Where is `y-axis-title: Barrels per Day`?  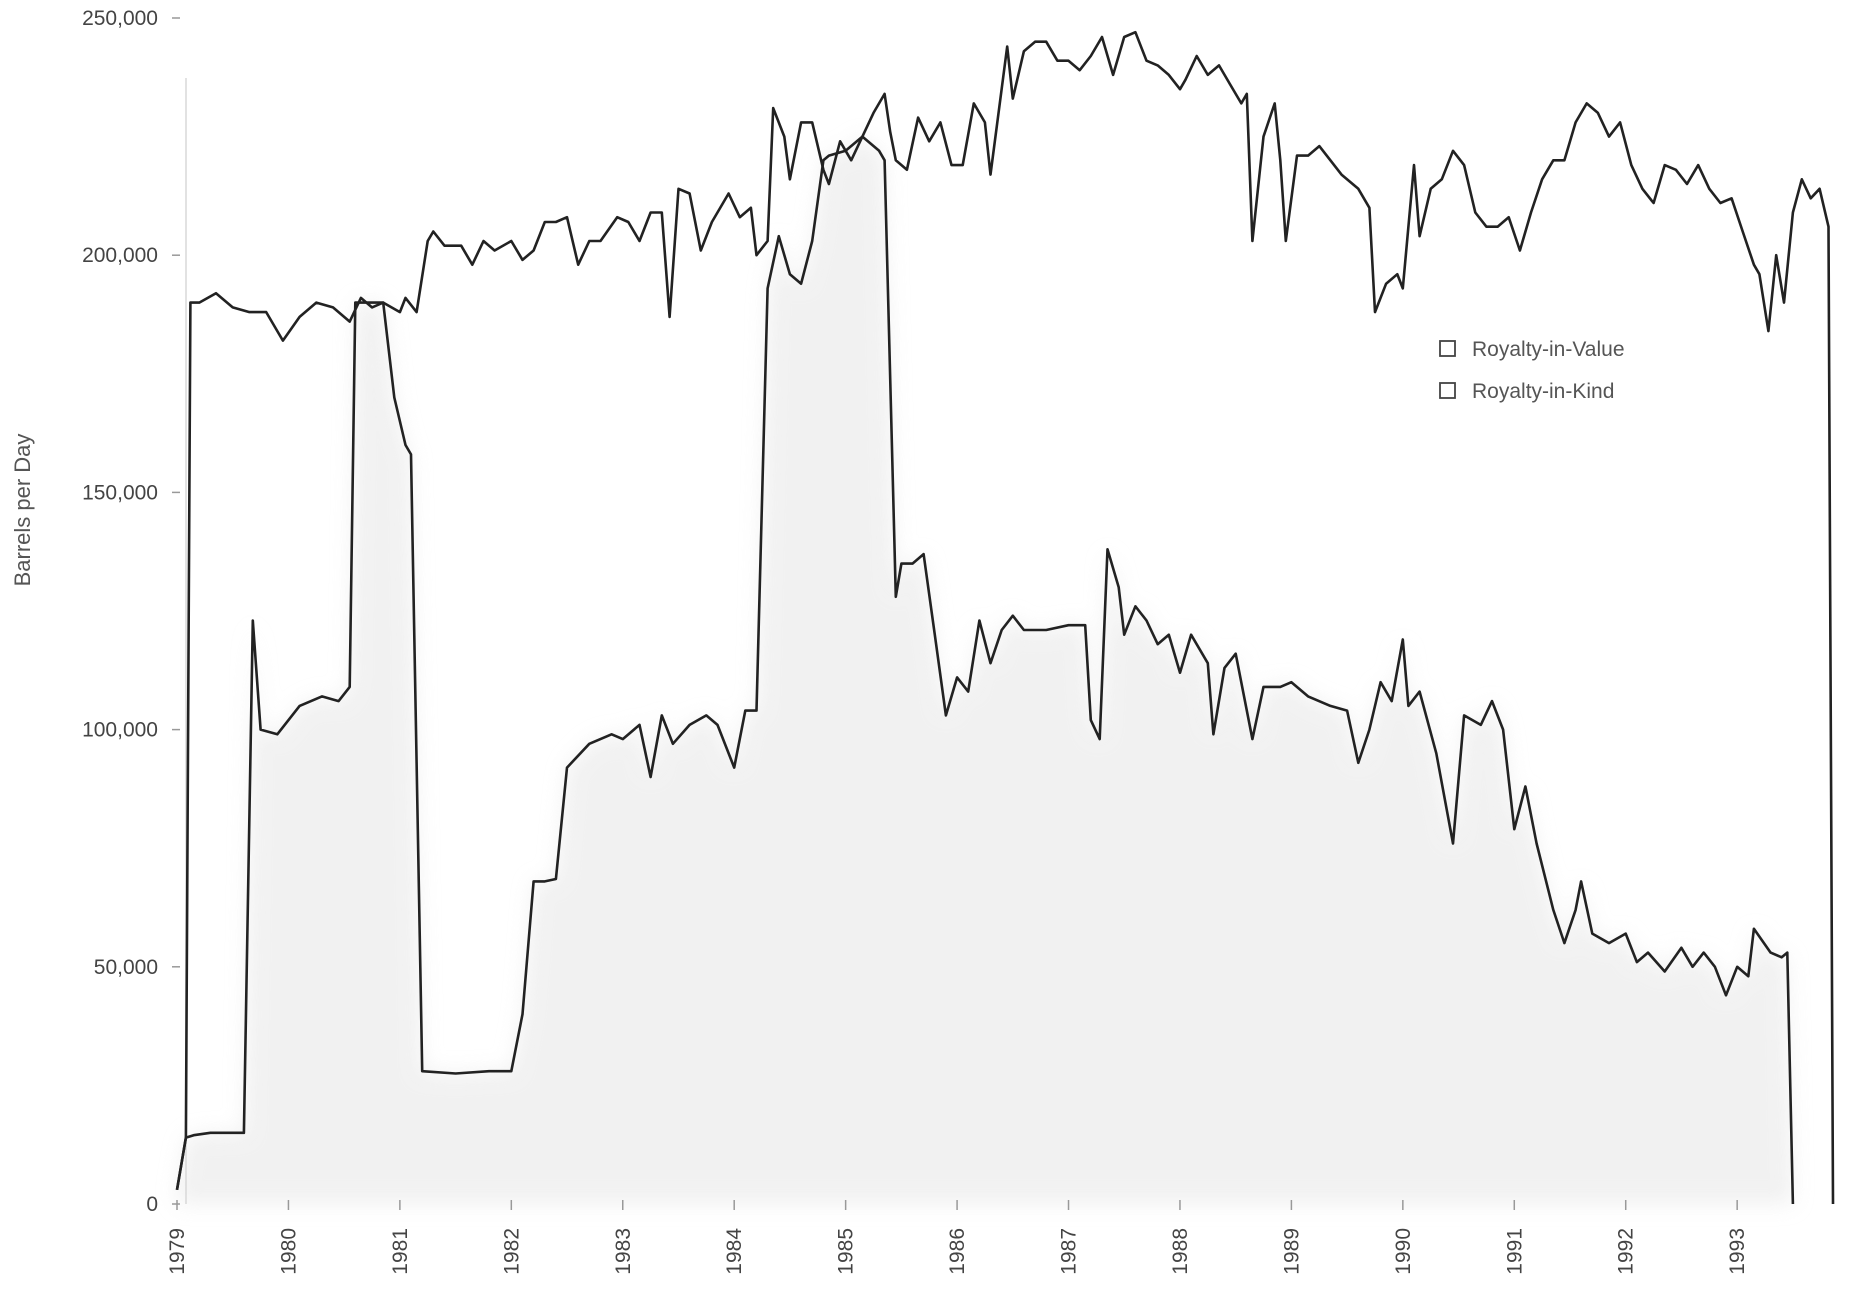
y-axis-title: Barrels per Day is located at coordinates (22, 510).